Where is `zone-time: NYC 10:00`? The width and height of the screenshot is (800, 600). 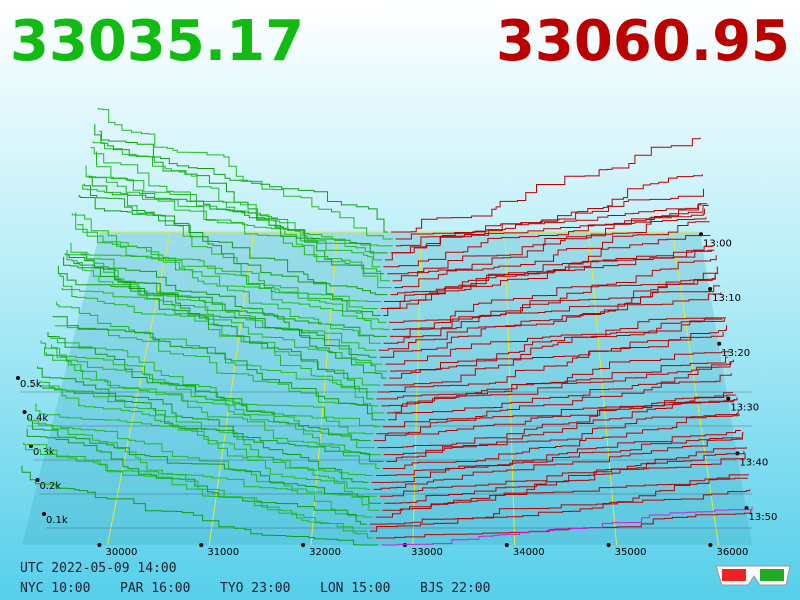
zone-time: NYC 10:00 is located at coordinates (55, 588).